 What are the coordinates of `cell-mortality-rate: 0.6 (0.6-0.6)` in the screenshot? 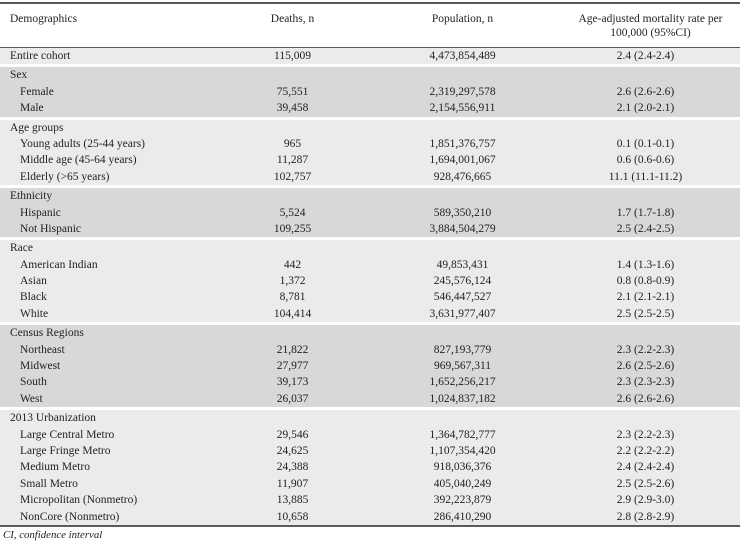 It's located at (645, 160).